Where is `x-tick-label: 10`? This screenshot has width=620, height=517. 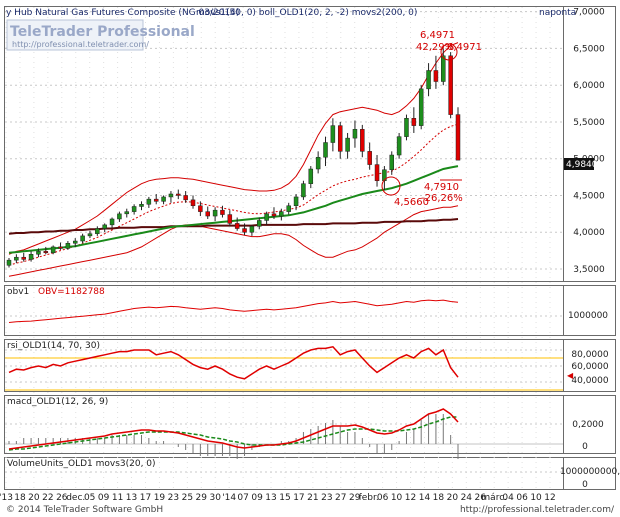 x-tick-label: 10 is located at coordinates (397, 498).